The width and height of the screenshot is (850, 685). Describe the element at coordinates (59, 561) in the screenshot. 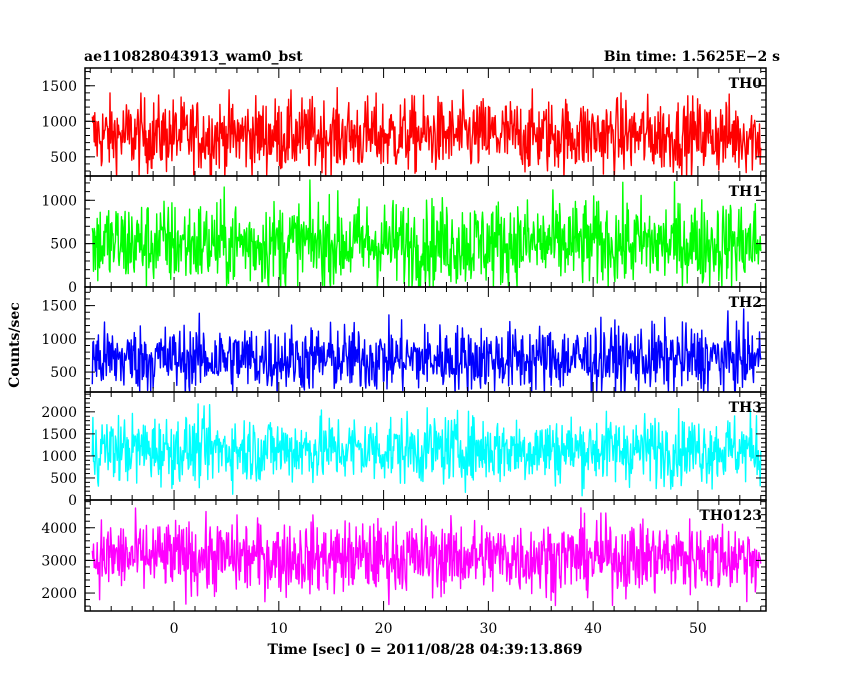

I see `y-tick-label: 3000` at that location.